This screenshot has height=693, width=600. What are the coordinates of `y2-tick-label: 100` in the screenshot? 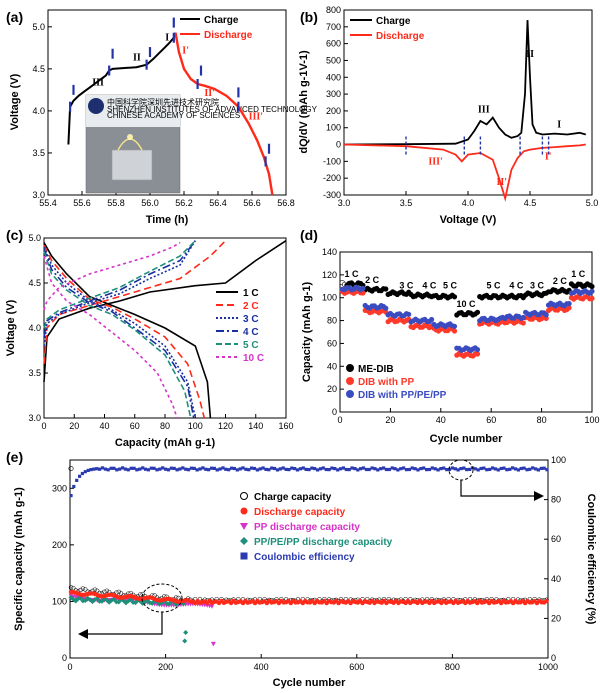 It's located at (558, 460).